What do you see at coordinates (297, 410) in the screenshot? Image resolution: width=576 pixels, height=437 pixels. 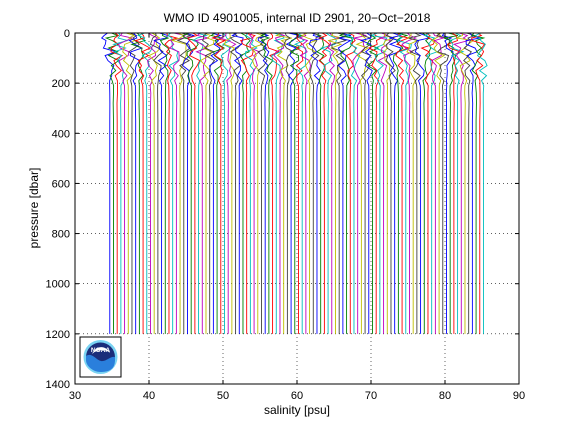 I see `x-axis-label: salinity [psu]` at bounding box center [297, 410].